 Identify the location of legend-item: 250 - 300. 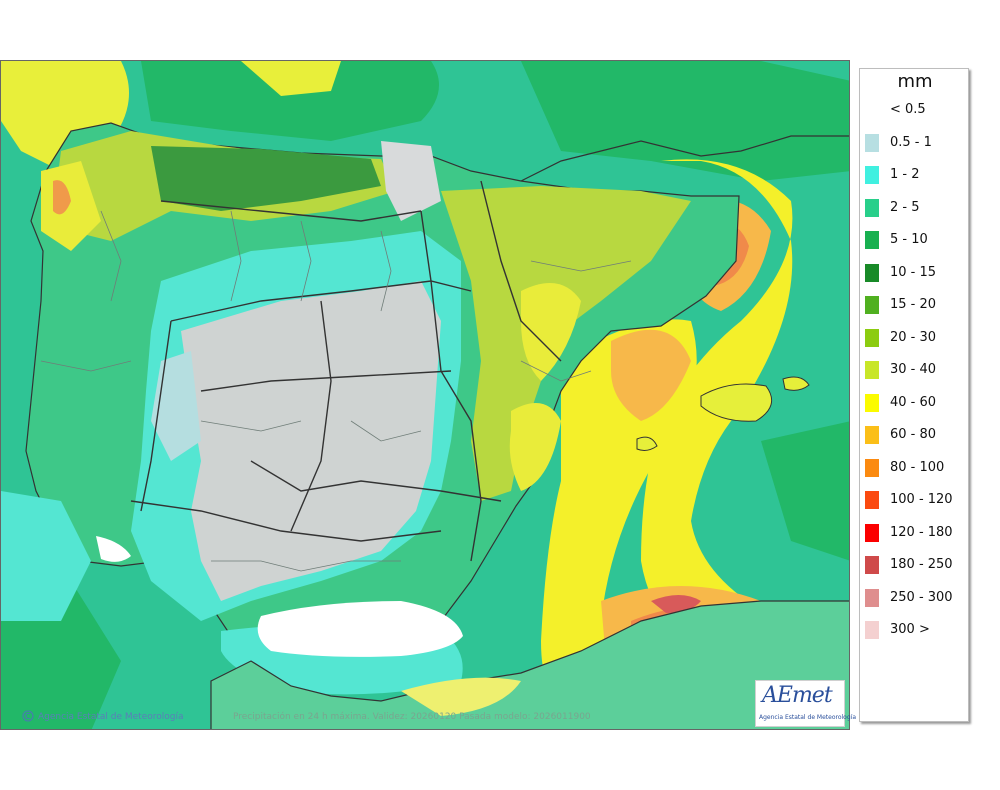
(915, 598).